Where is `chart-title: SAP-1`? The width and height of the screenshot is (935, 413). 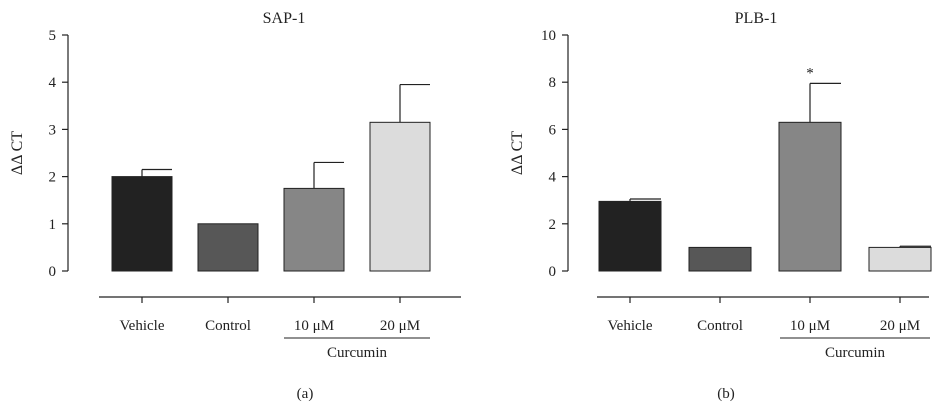
chart-title: SAP-1 is located at coordinates (284, 18).